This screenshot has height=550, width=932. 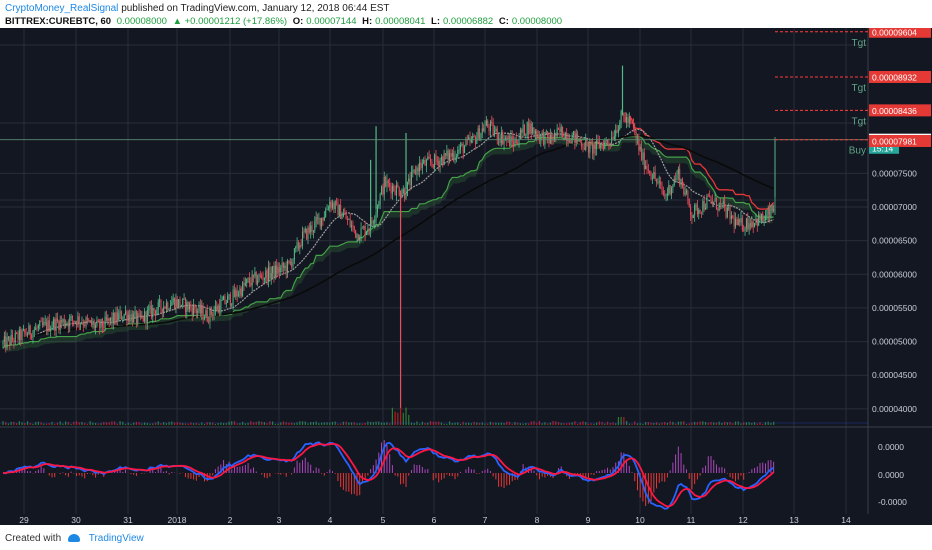 I want to click on tradingview-logo-icon, so click(x=73, y=538).